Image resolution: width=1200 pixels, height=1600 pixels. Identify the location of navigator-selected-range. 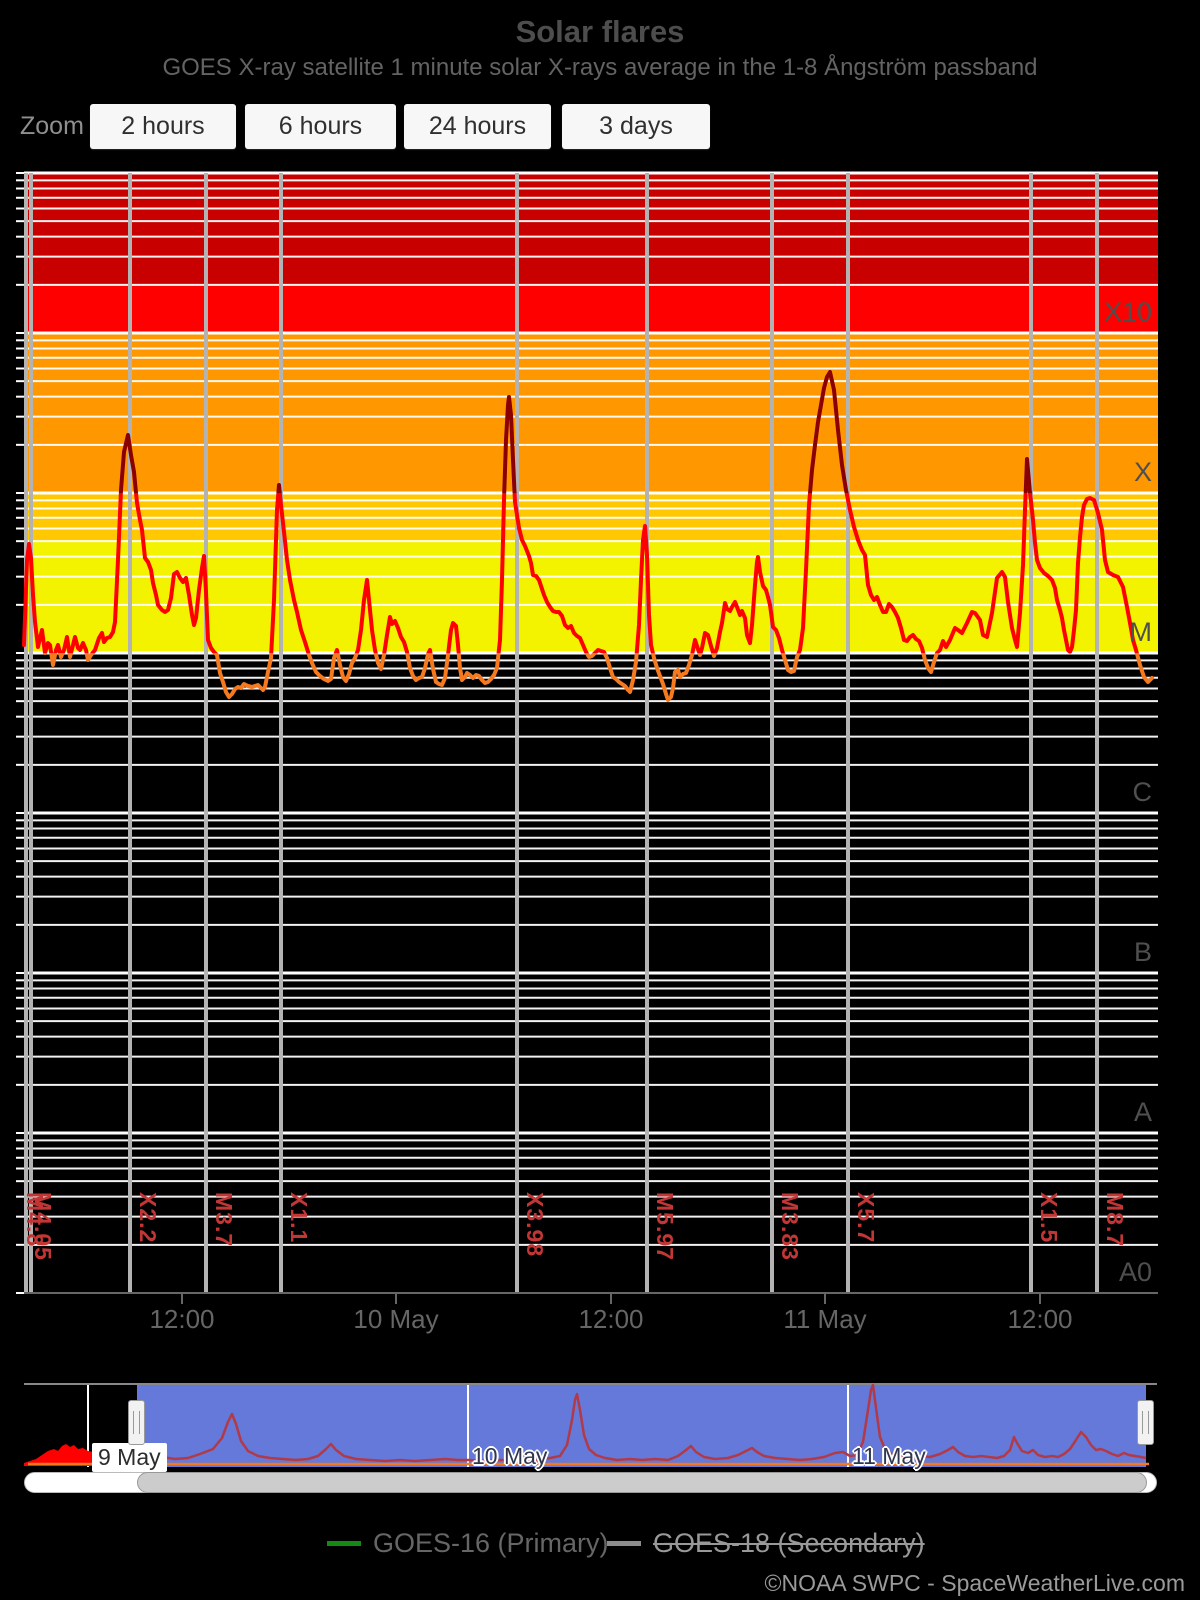
(641, 1426).